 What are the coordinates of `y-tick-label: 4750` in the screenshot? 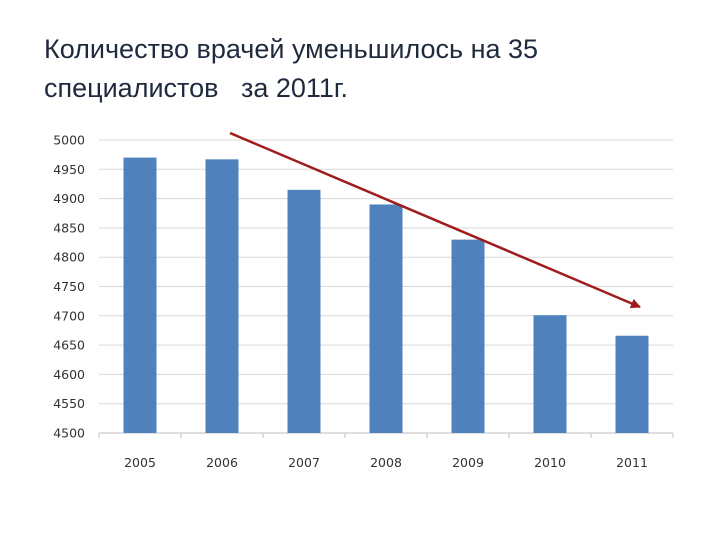 It's located at (69, 286).